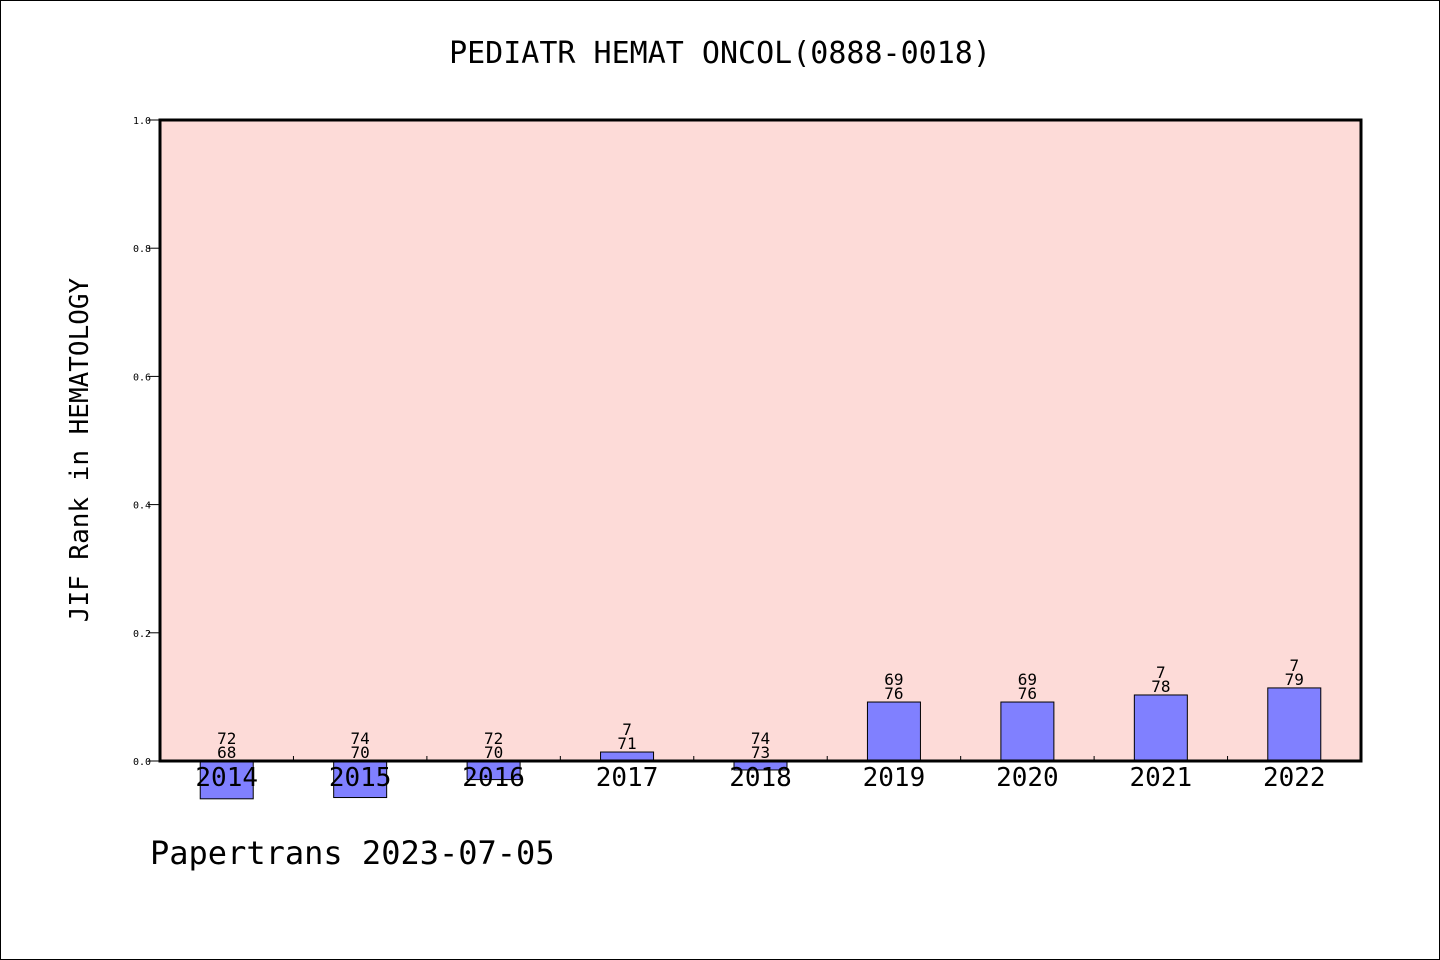  I want to click on x-tick-label-2015: 2015, so click(360, 778).